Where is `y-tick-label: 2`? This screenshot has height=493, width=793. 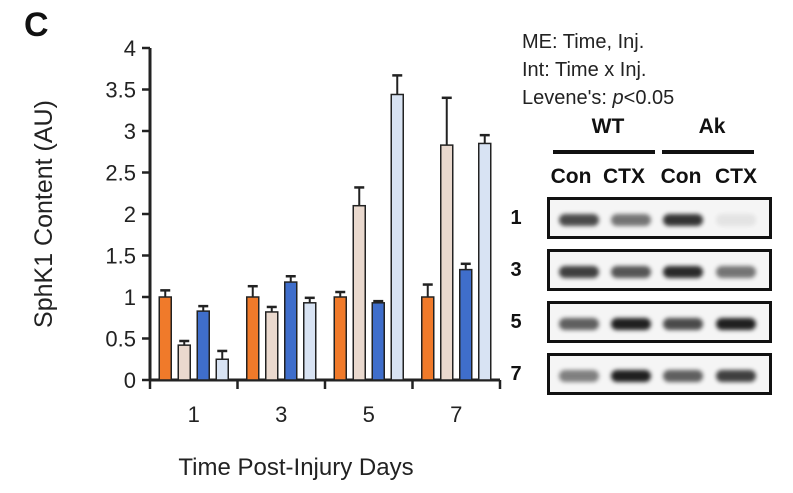
y-tick-label: 2 is located at coordinates (130, 214).